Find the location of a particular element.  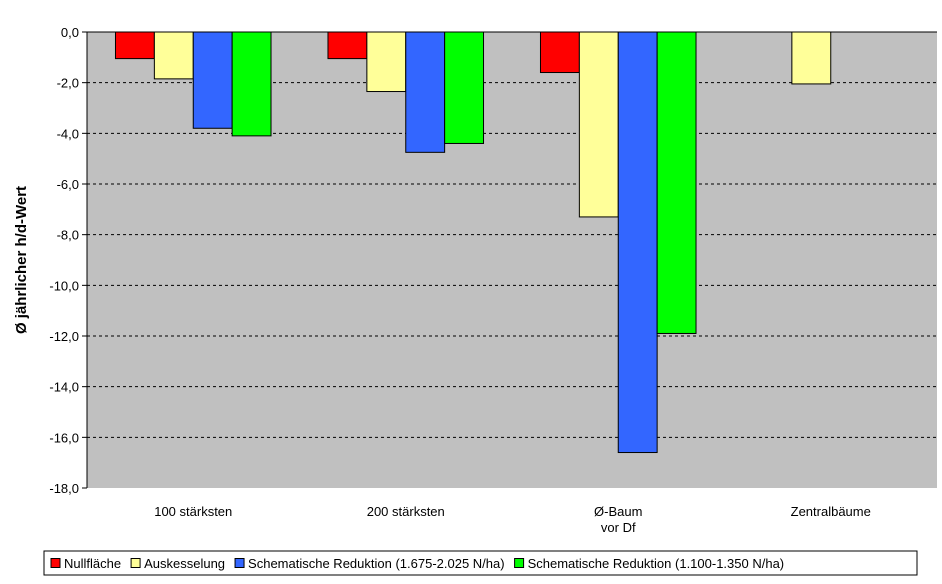

y-tick-label: -4,0 is located at coordinates (68, 133).